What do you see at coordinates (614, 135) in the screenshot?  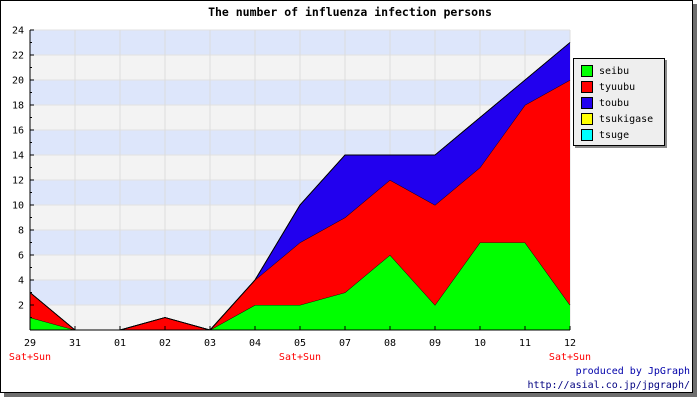 I see `legend-label: tsuge` at bounding box center [614, 135].